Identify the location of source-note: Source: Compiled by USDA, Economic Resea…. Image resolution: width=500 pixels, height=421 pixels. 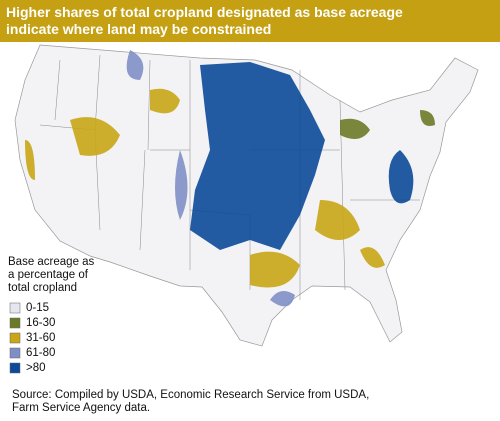
(190, 395).